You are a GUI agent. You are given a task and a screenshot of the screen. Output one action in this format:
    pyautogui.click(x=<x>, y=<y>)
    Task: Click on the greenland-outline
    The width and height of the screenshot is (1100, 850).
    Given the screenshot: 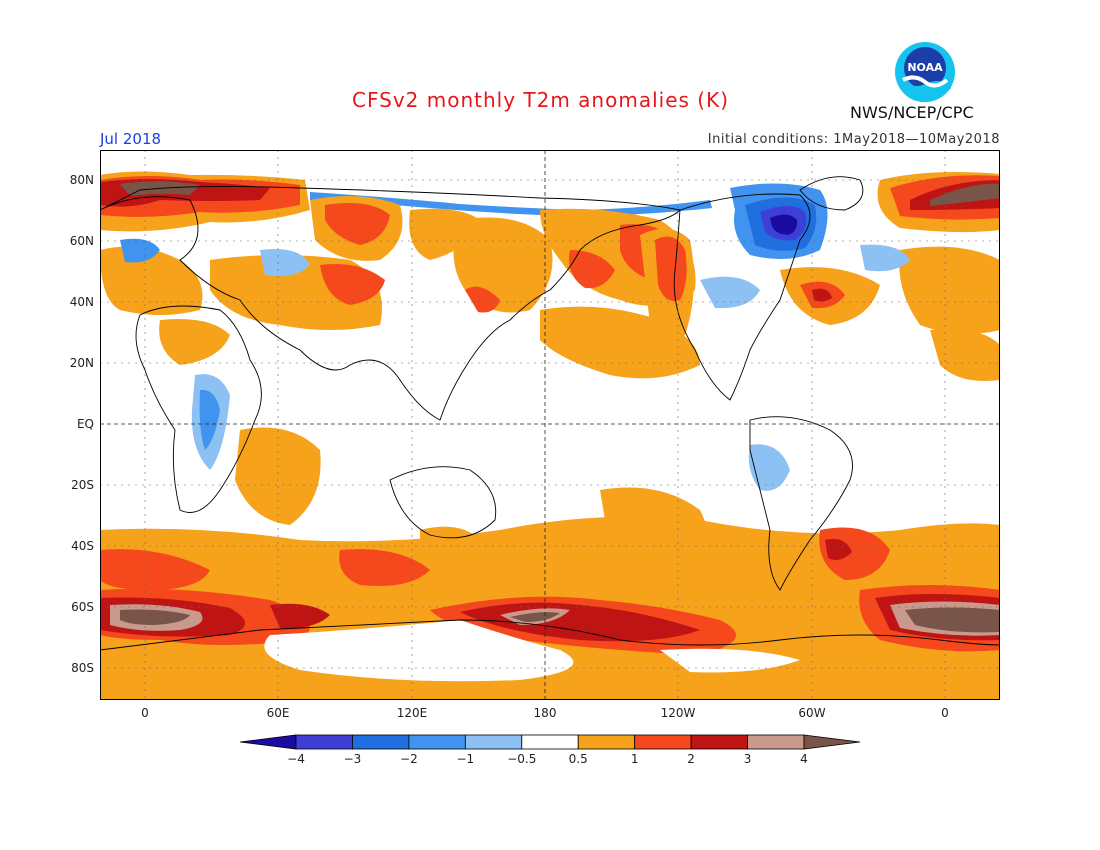 What is the action you would take?
    pyautogui.click(x=831, y=193)
    